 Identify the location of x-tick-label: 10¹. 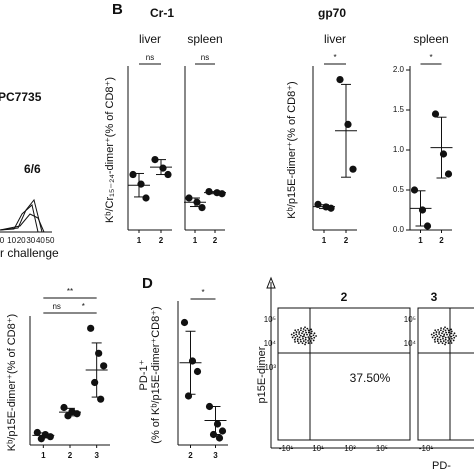
(318, 448).